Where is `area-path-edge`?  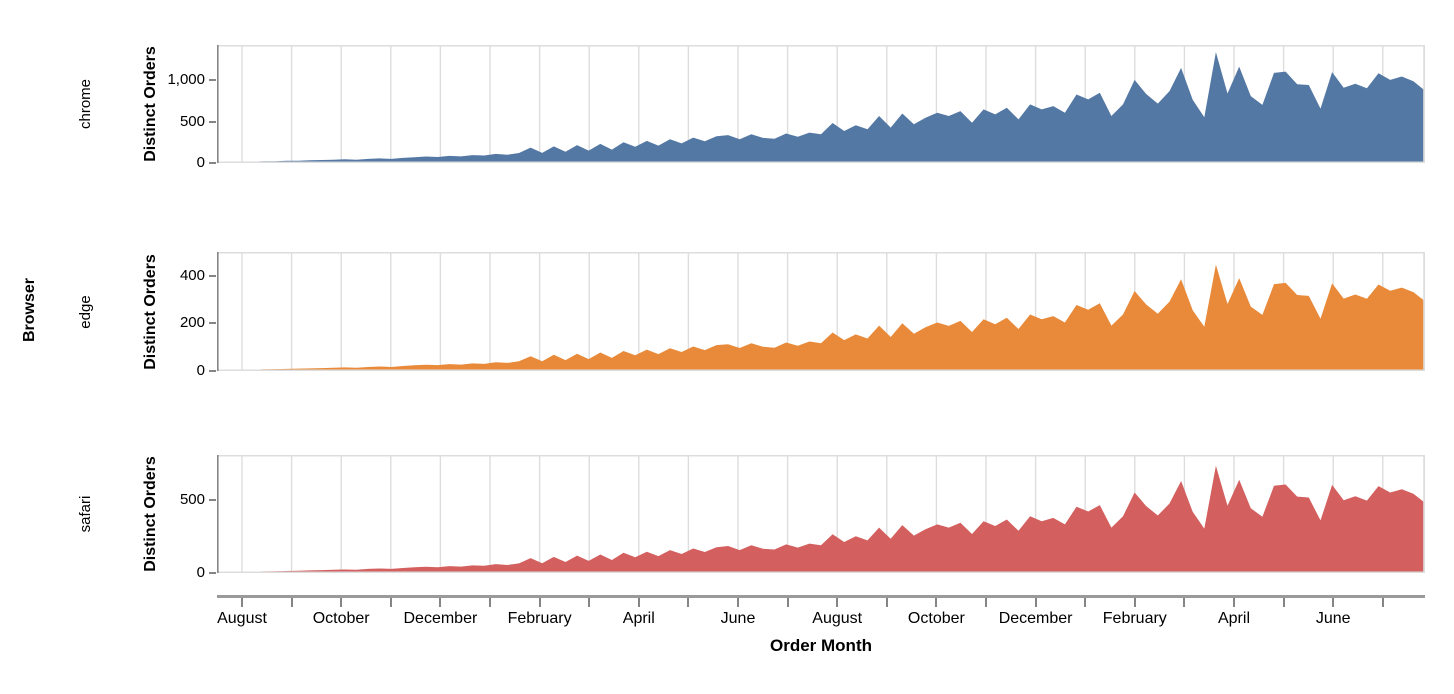
area-path-edge is located at coordinates (821, 317).